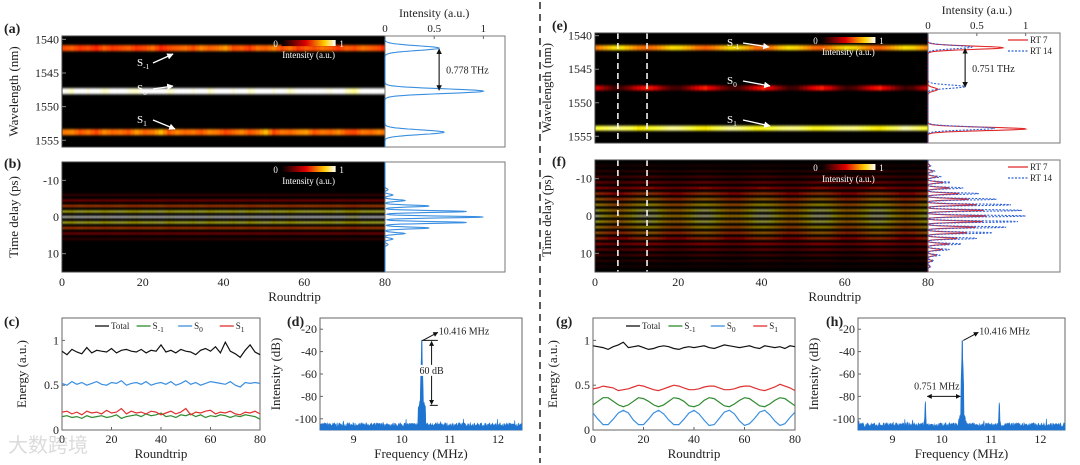 The image size is (1080, 465). I want to click on band-label: S1, so click(142, 121).